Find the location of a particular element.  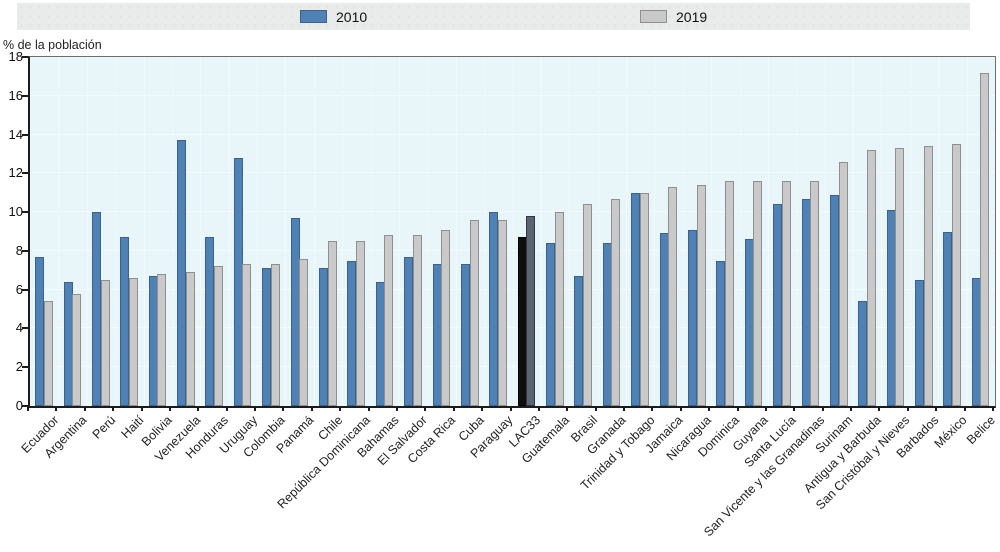

bar-2010-republica-dominicana is located at coordinates (352, 333).